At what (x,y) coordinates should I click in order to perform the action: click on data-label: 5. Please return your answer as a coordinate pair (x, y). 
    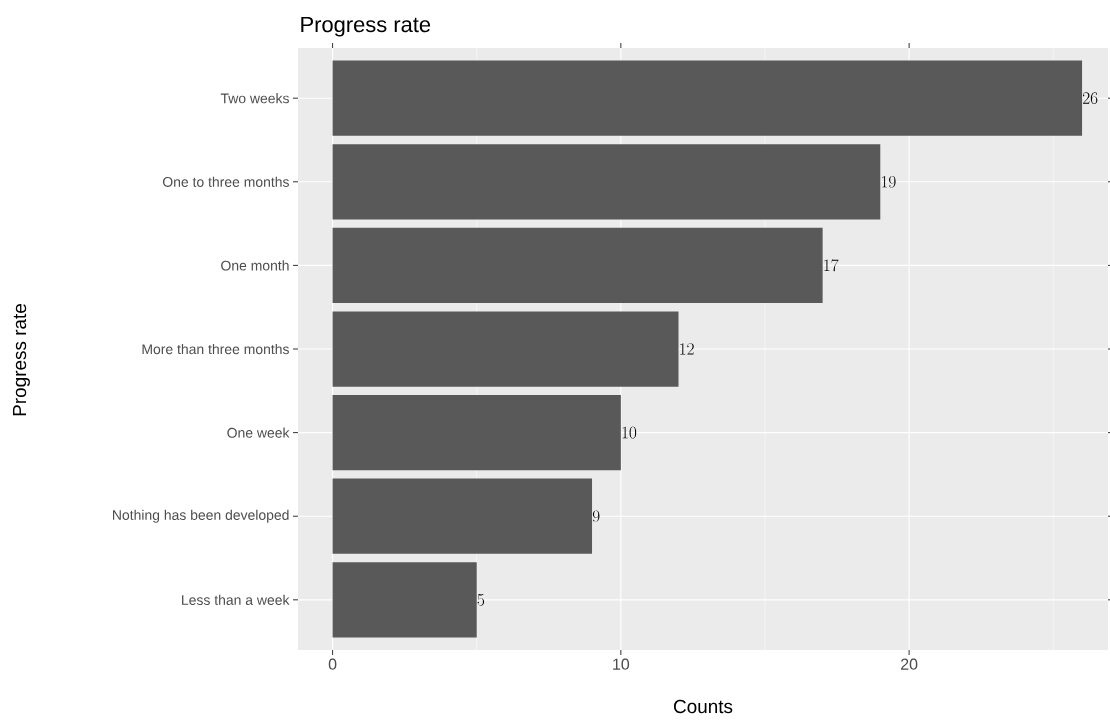
    Looking at the image, I should click on (481, 600).